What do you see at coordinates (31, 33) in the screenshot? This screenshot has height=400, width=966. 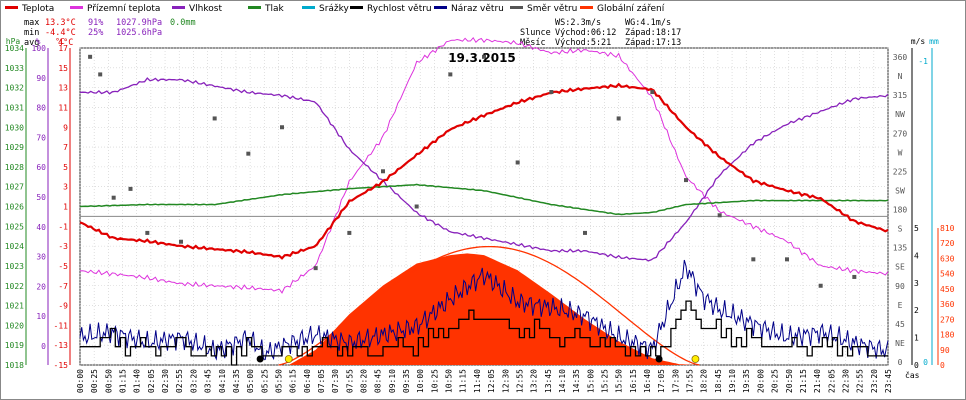 I see `stat-min-label: min` at bounding box center [31, 33].